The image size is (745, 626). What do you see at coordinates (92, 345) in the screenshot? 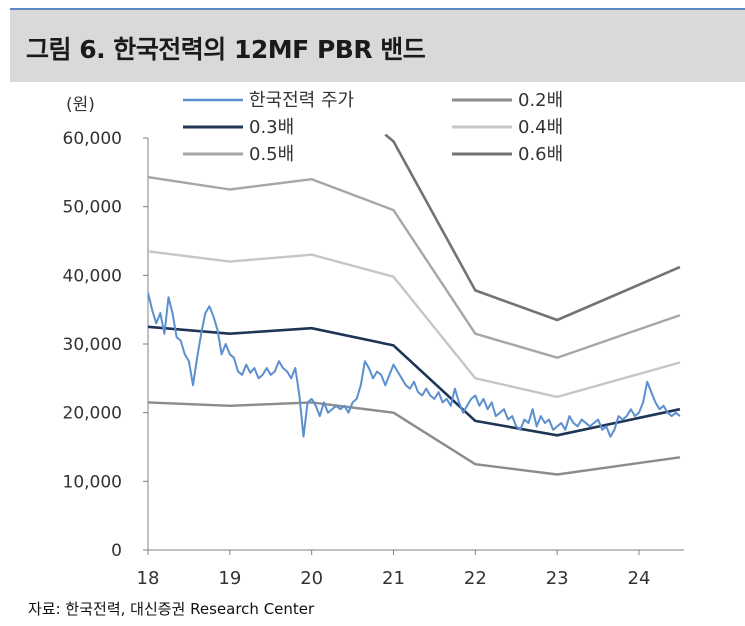
I see `y-tick-label: 30,000` at bounding box center [92, 345].